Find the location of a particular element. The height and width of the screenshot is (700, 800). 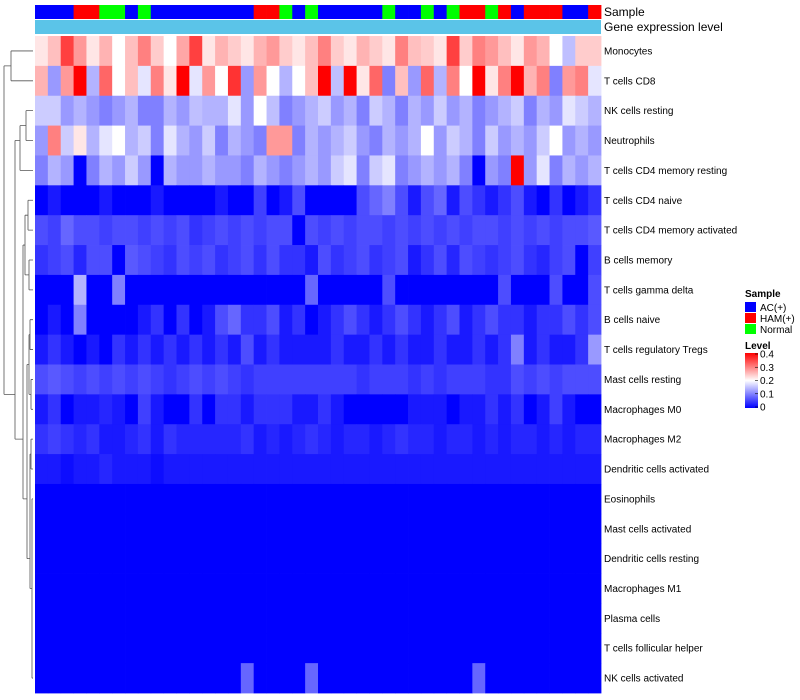

row-label: T cells follicular helper is located at coordinates (653, 649).